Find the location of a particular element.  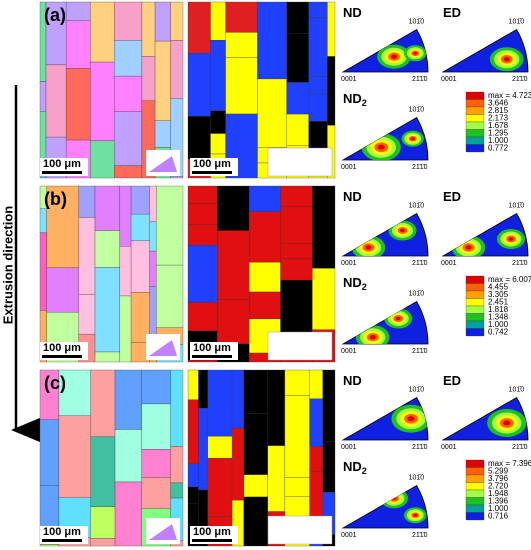

panel-label: (b) is located at coordinates (55, 199).